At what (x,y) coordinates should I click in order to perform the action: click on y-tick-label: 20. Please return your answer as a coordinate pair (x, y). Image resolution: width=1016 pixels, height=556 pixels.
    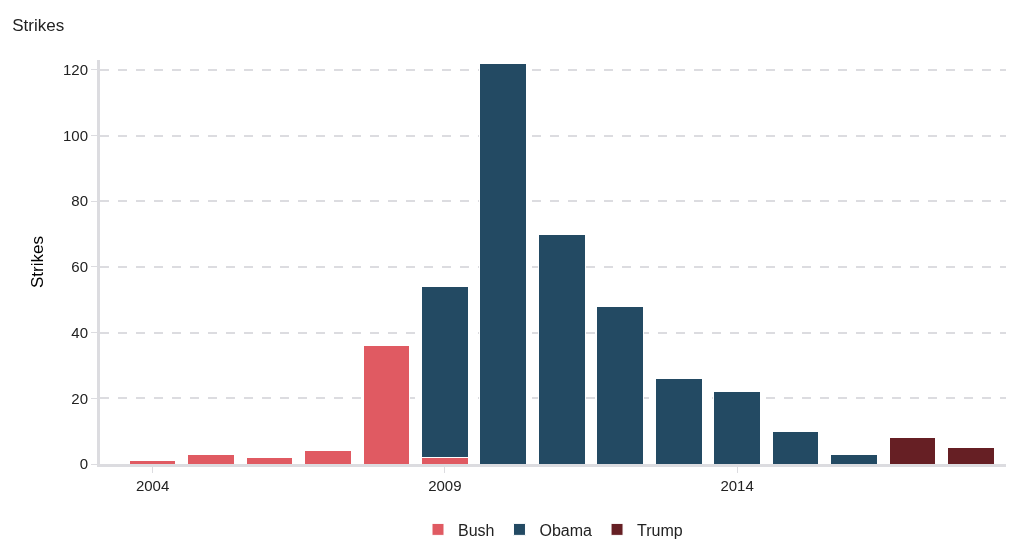
    Looking at the image, I should click on (79, 398).